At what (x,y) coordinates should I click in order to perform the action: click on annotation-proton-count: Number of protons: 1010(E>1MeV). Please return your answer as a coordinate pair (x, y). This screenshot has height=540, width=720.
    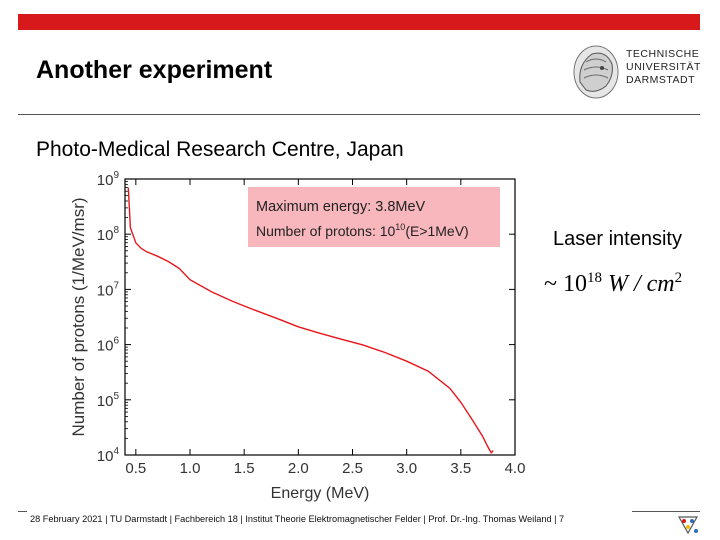
    Looking at the image, I should click on (362, 230).